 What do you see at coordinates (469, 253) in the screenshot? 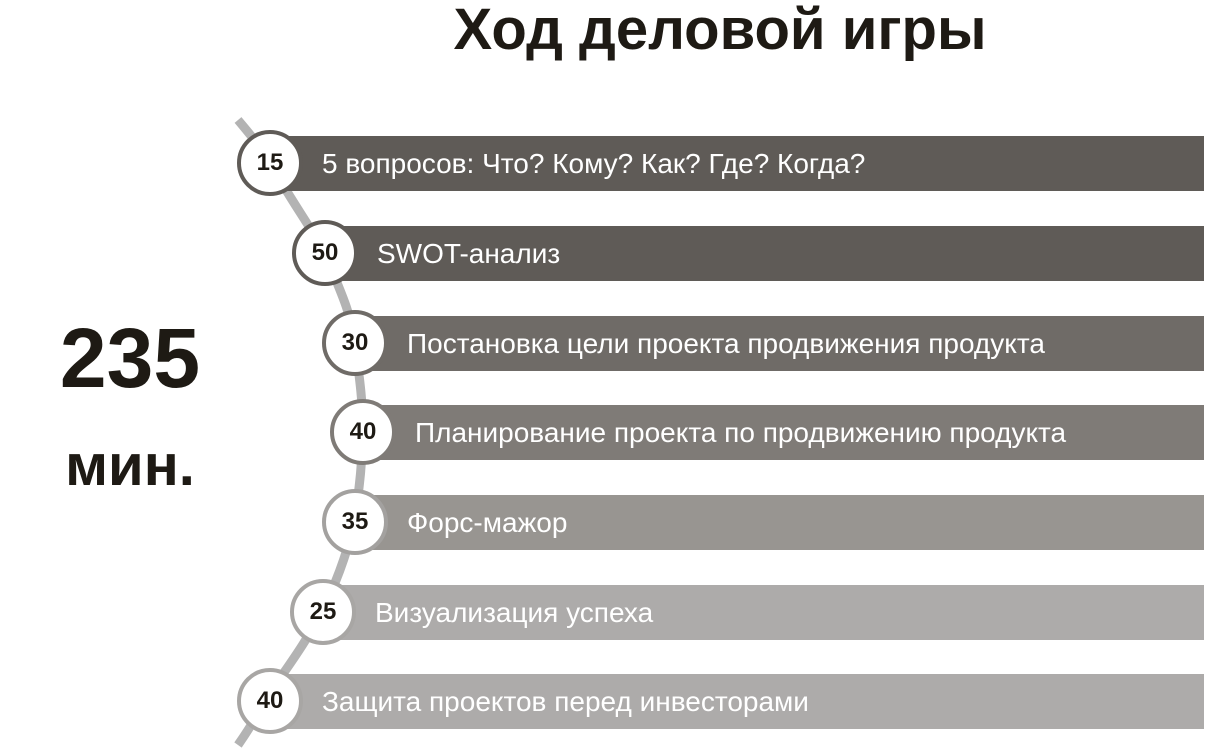
I see `step-label: SWOT-анализ` at bounding box center [469, 253].